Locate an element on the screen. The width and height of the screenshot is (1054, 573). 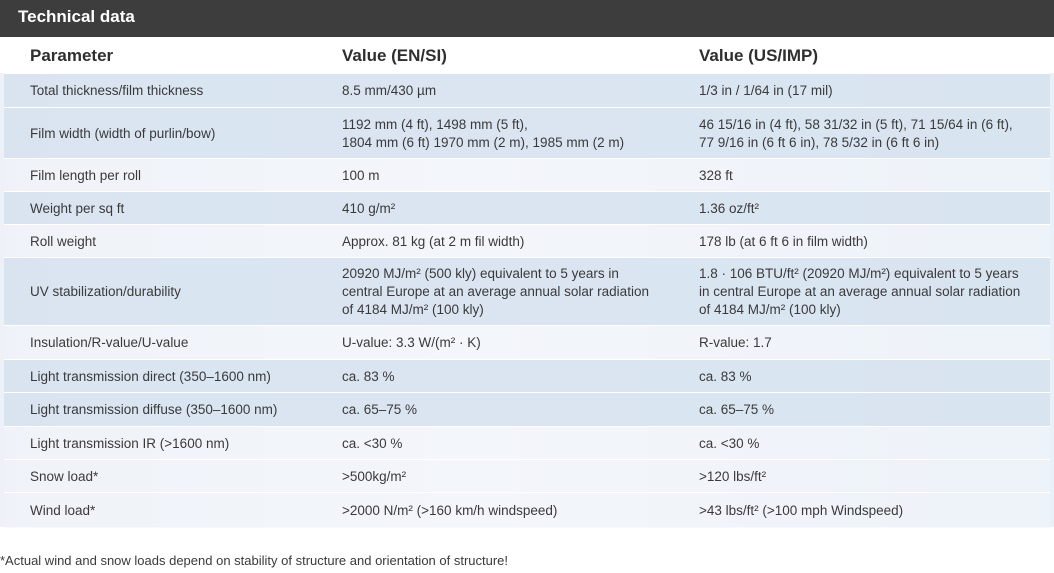
value-us-cell: 178 lb (at 6 ft 6 in film width) is located at coordinates (783, 241).